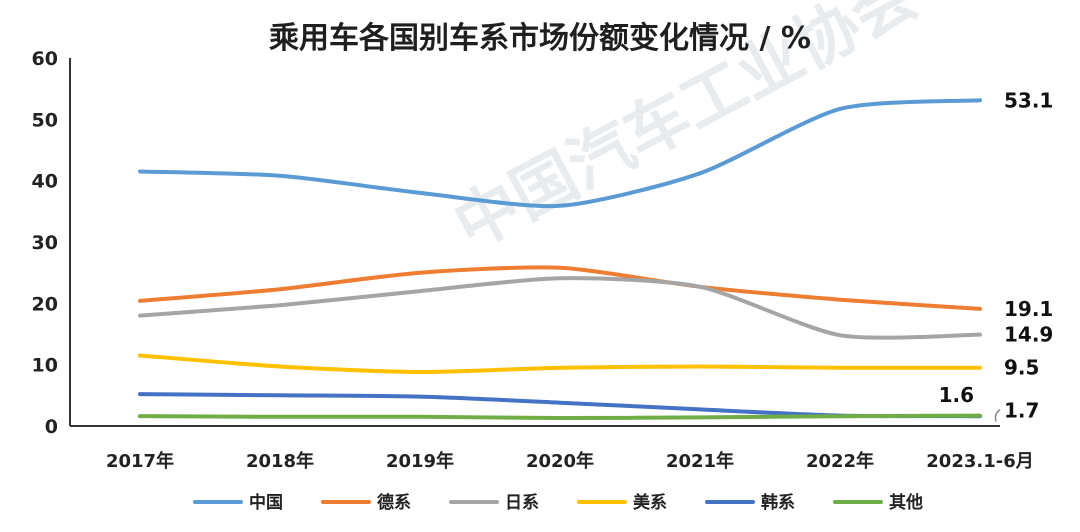 This screenshot has height=532, width=1080. What do you see at coordinates (840, 461) in the screenshot?
I see `x-tick-label: 2022年` at bounding box center [840, 461].